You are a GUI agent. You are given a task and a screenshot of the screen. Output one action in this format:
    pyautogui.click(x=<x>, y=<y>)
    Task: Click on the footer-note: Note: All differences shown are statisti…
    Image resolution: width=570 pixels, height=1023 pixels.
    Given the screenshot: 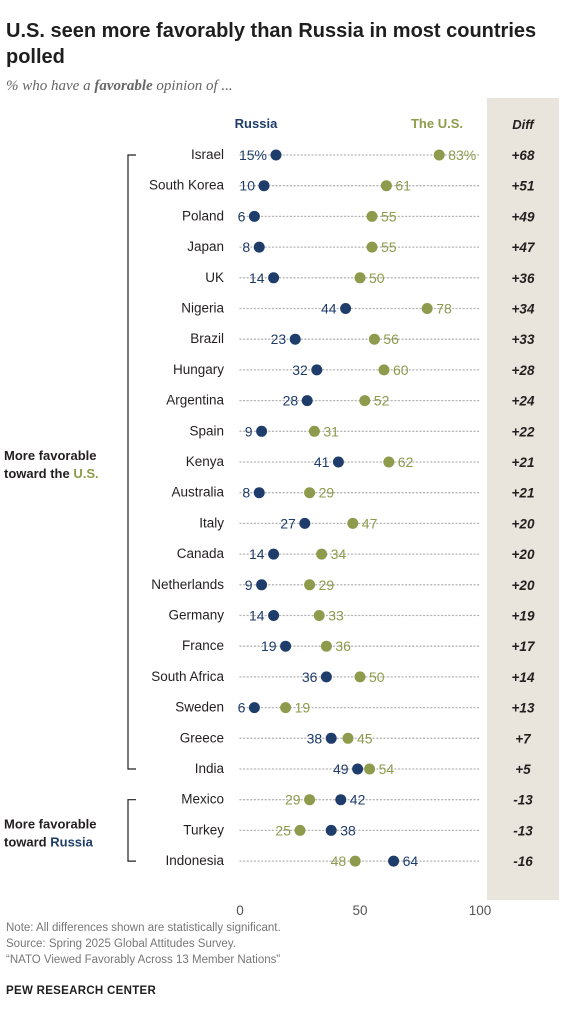 What is the action you would take?
    pyautogui.click(x=143, y=928)
    